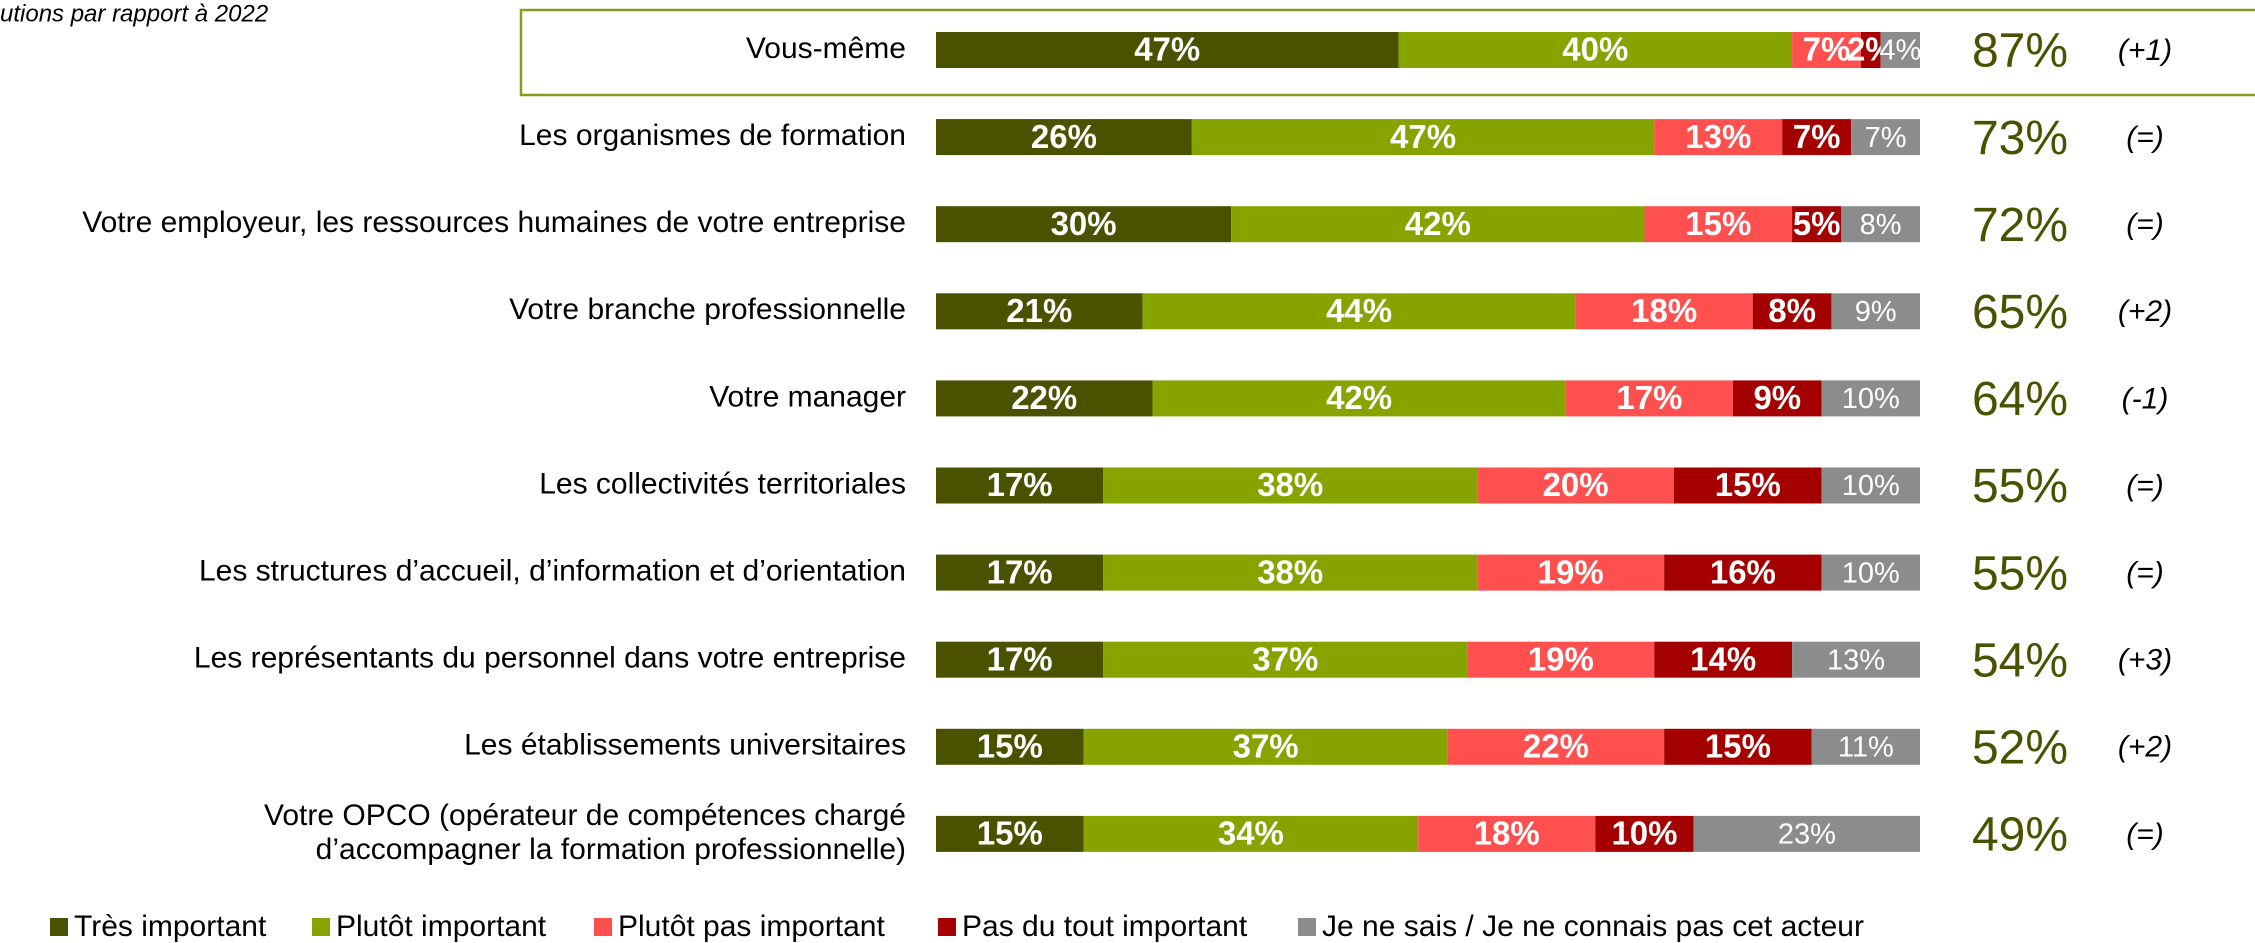 The width and height of the screenshot is (2255, 943). Describe the element at coordinates (2020, 51) in the screenshot. I see `total-label: 87%` at that location.